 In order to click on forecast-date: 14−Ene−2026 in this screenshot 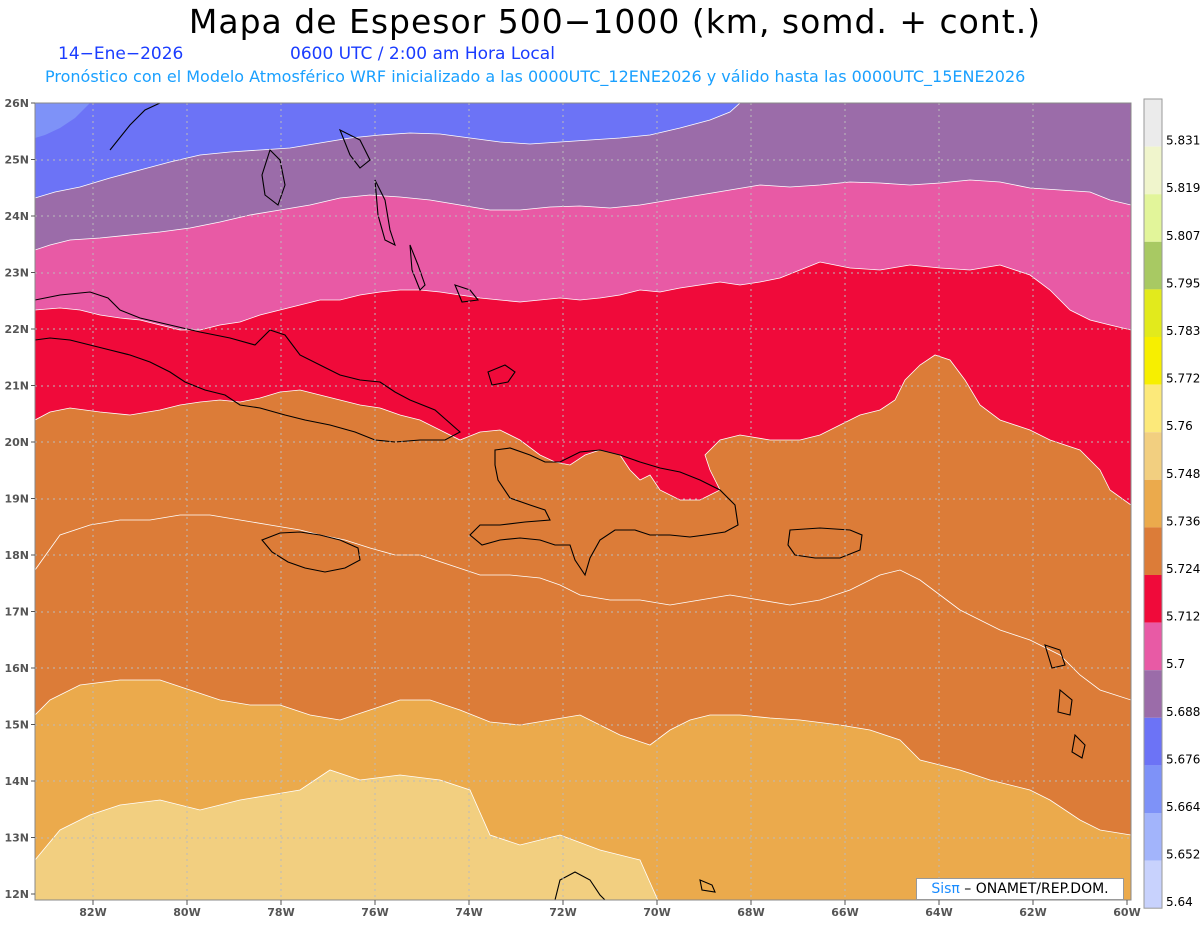, I will do `click(121, 54)`.